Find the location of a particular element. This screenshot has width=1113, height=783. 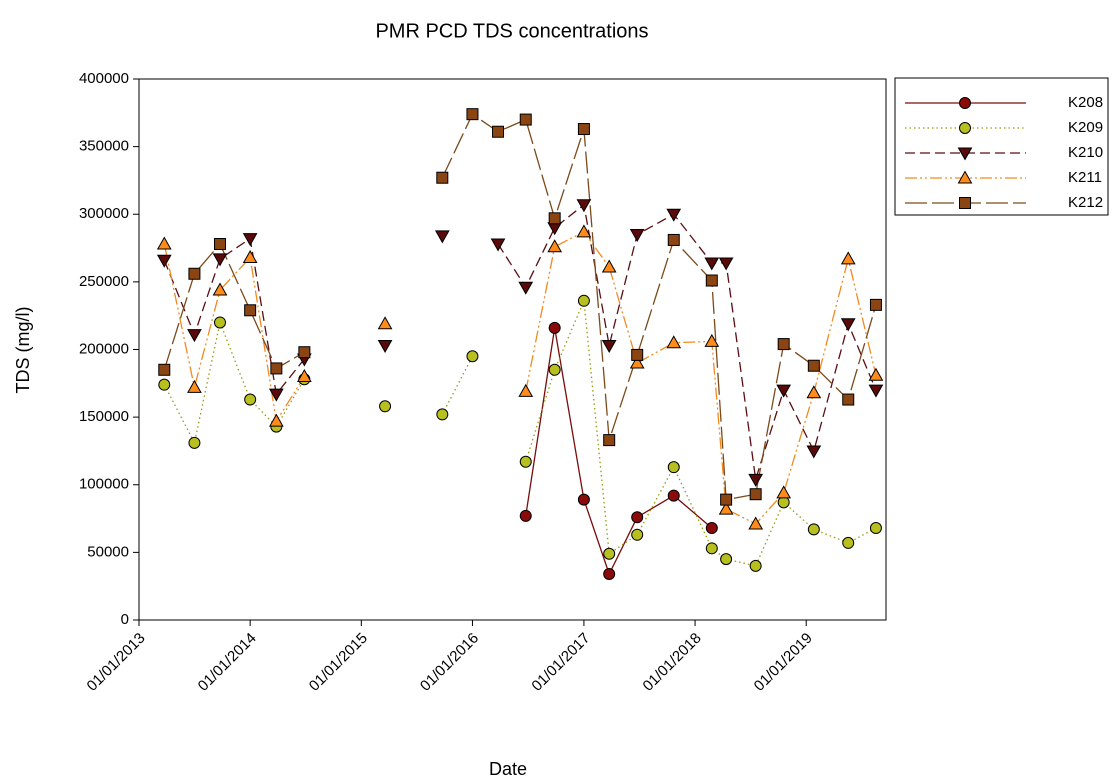

legend-label: K211 is located at coordinates (1085, 177).